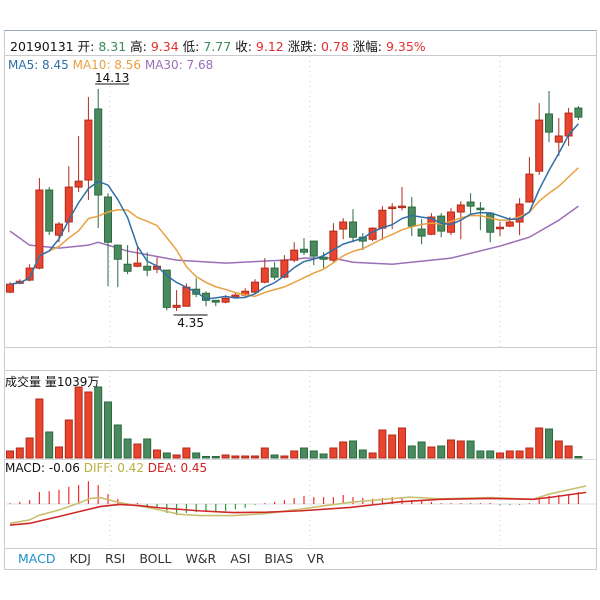 The image size is (600, 600). What do you see at coordinates (243, 46) in the screenshot?
I see `close-label: 收:` at bounding box center [243, 46].